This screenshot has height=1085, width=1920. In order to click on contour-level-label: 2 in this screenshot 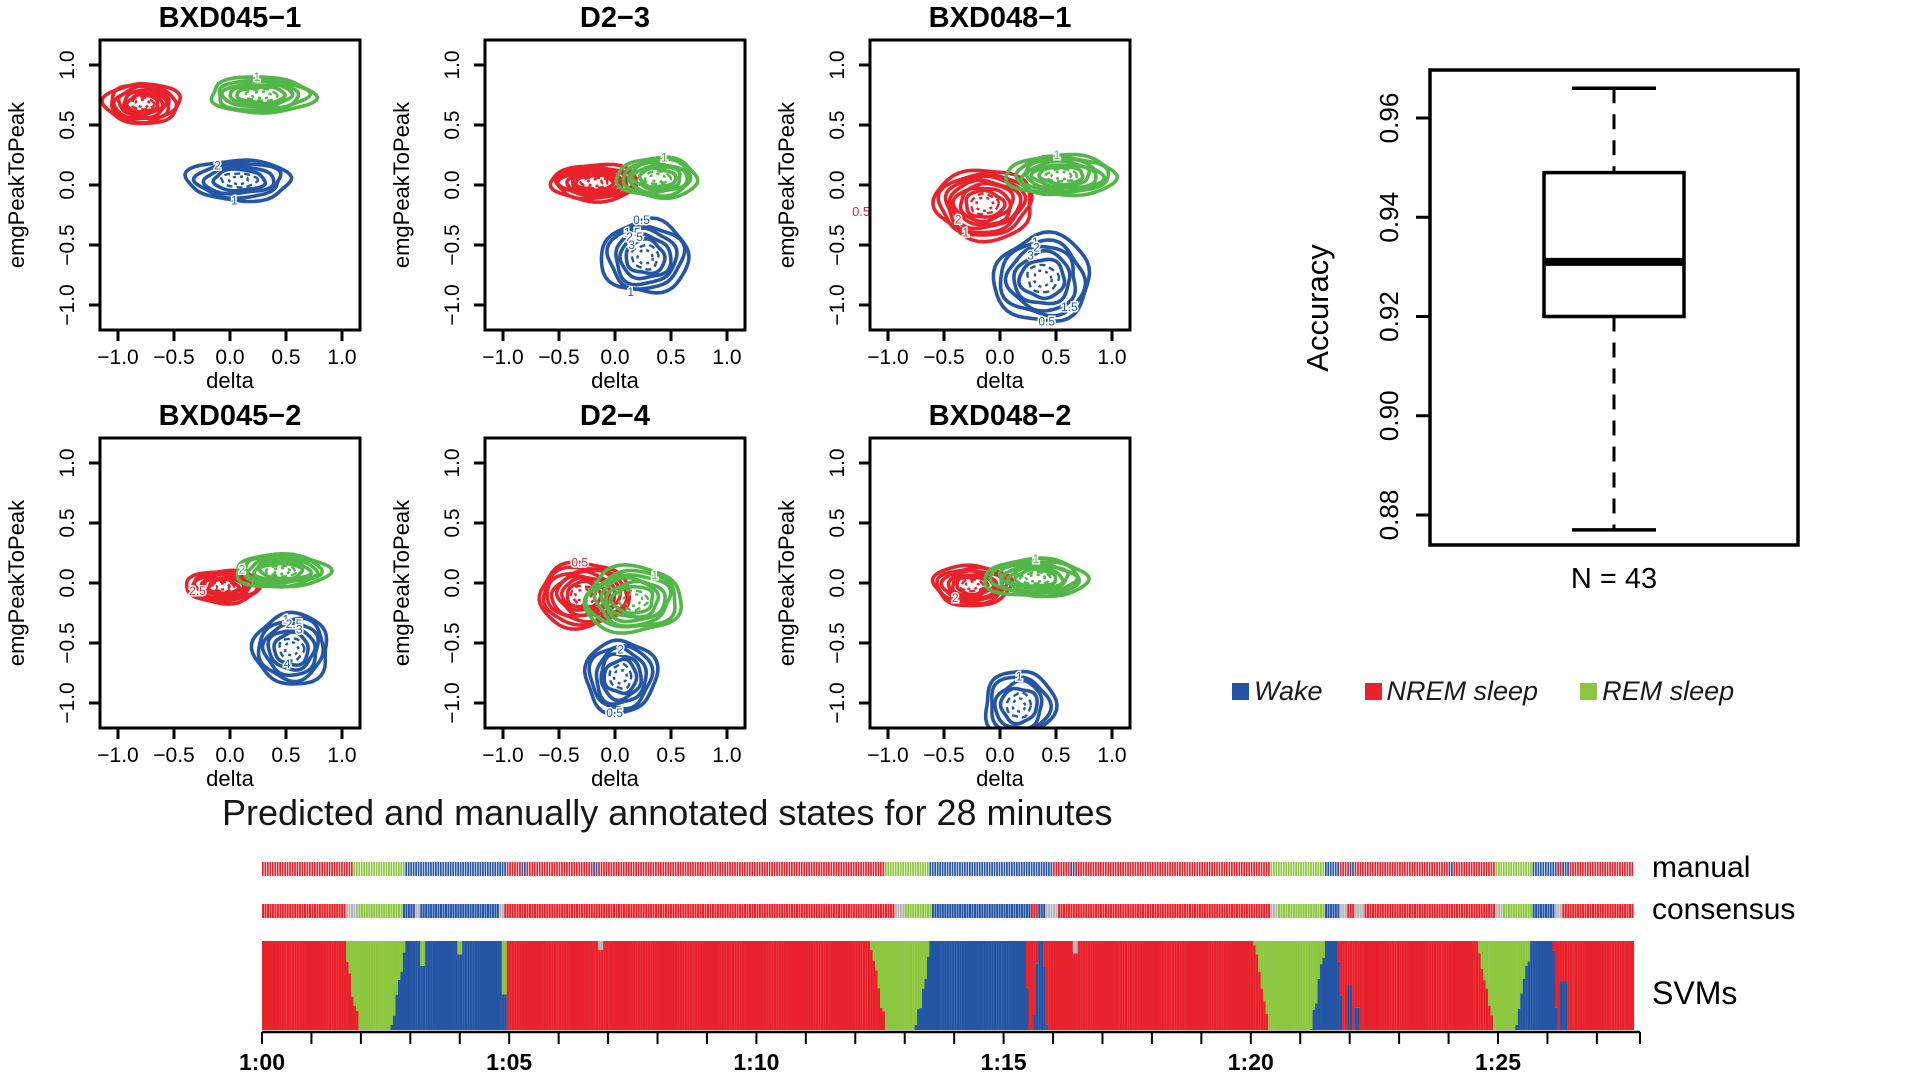, I will do `click(958, 220)`.